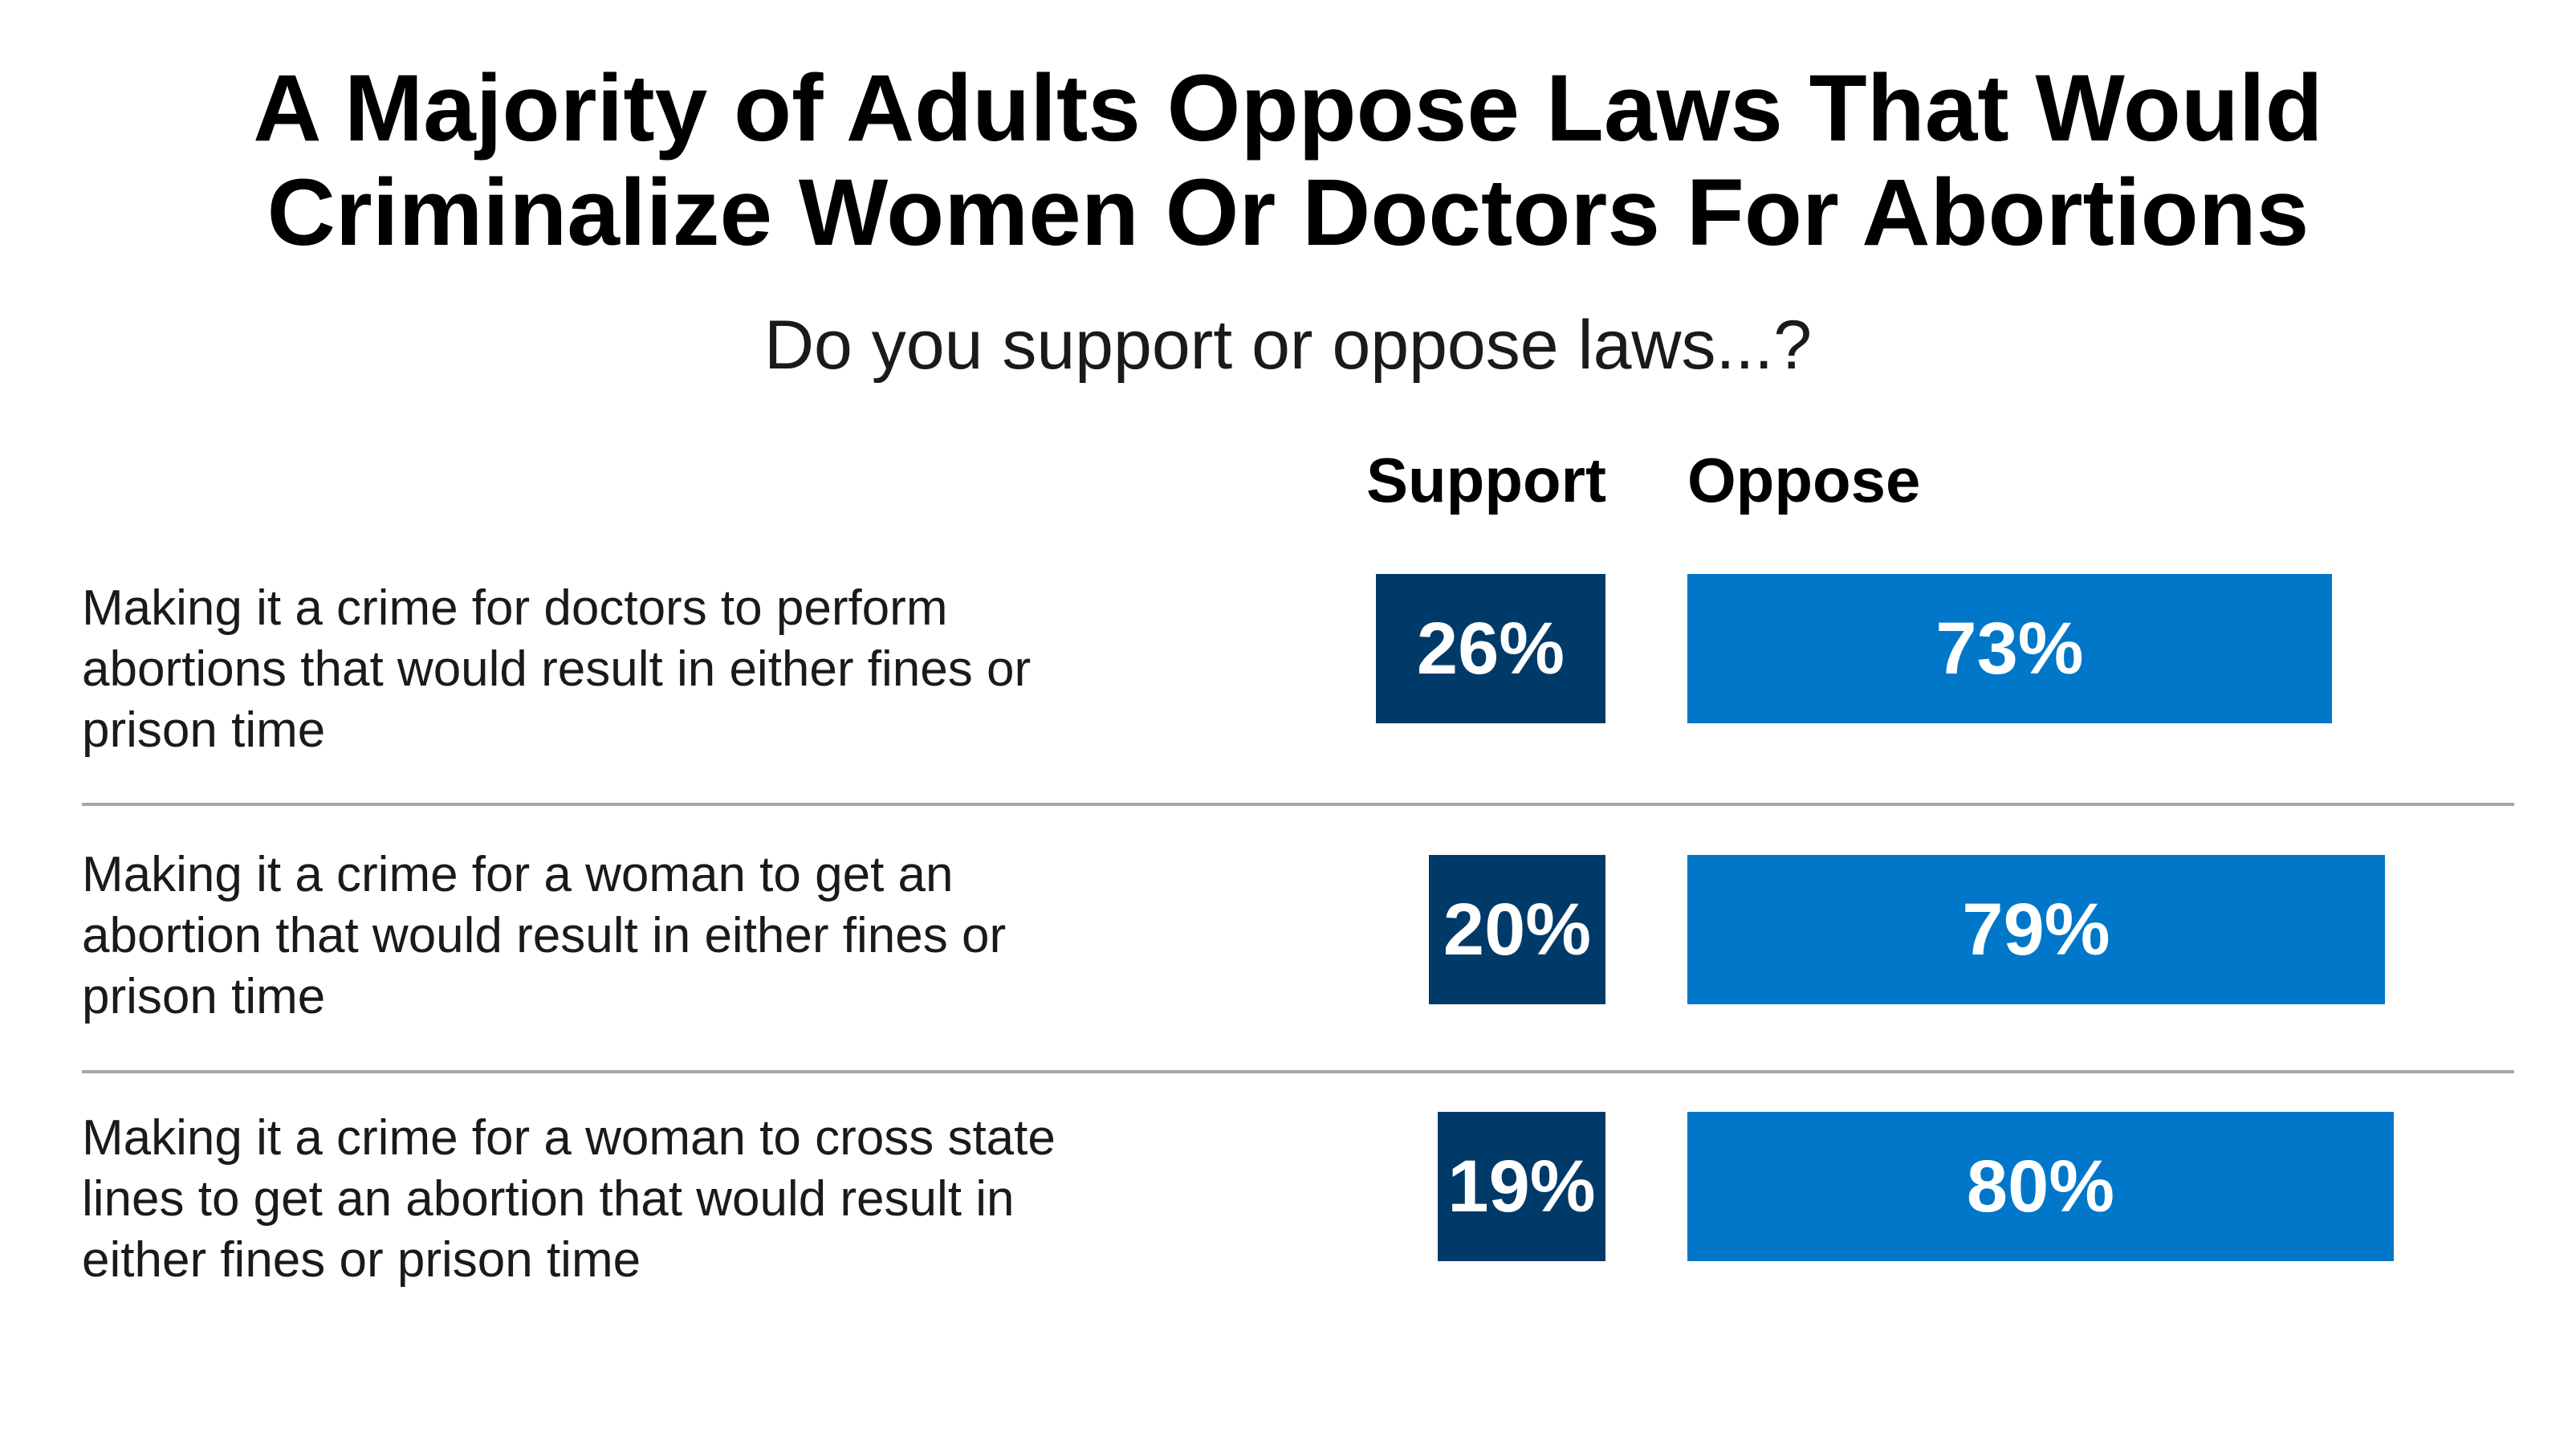 This screenshot has height=1445, width=2576. I want to click on oppose-bar: 79%, so click(2036, 929).